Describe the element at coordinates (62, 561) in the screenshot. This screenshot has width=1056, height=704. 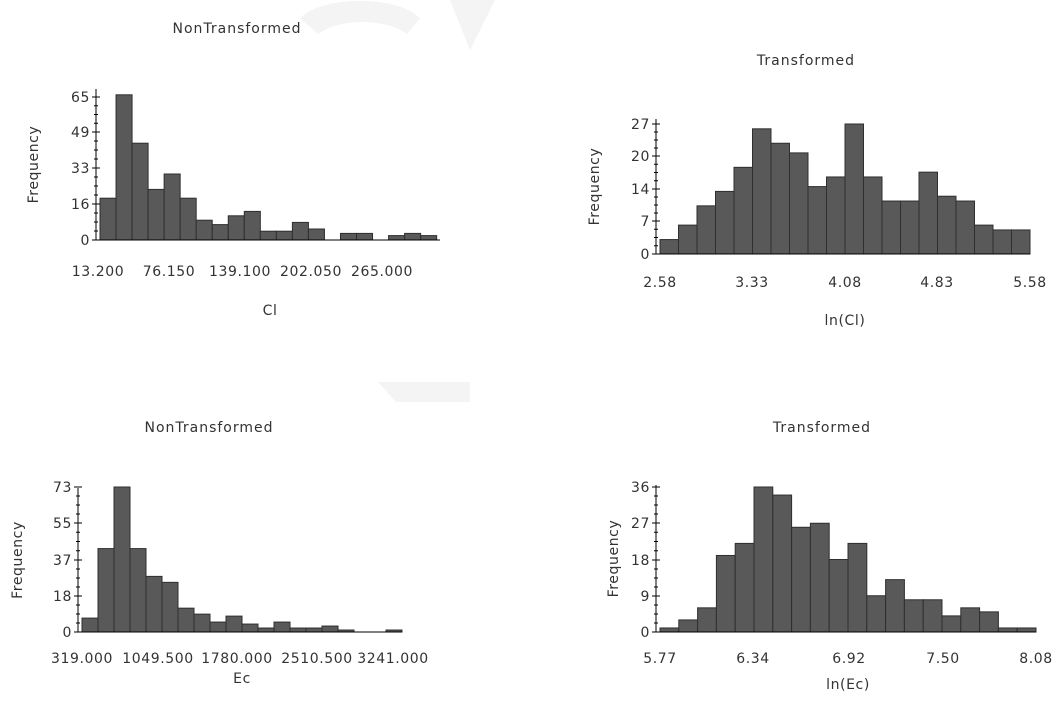
I see `y-tick-label: 37` at that location.